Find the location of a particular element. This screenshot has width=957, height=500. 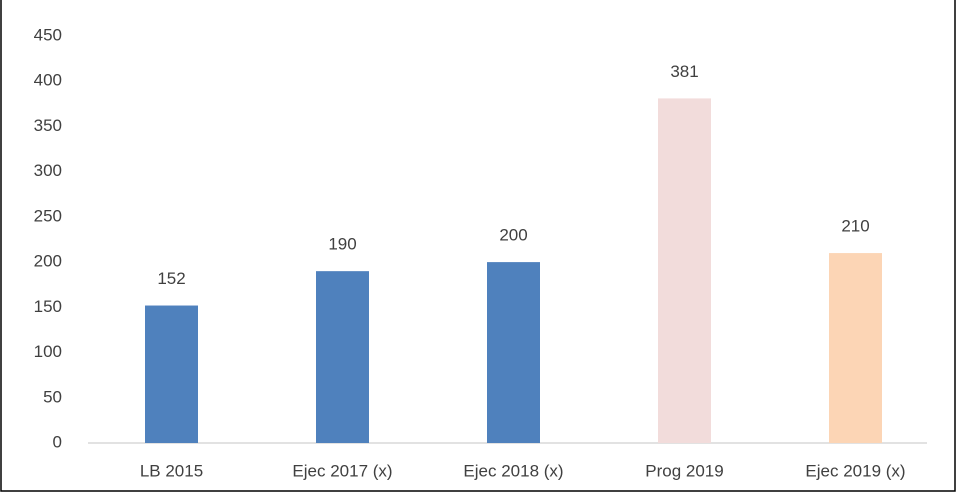

y-tick-label: 200 is located at coordinates (48, 261).